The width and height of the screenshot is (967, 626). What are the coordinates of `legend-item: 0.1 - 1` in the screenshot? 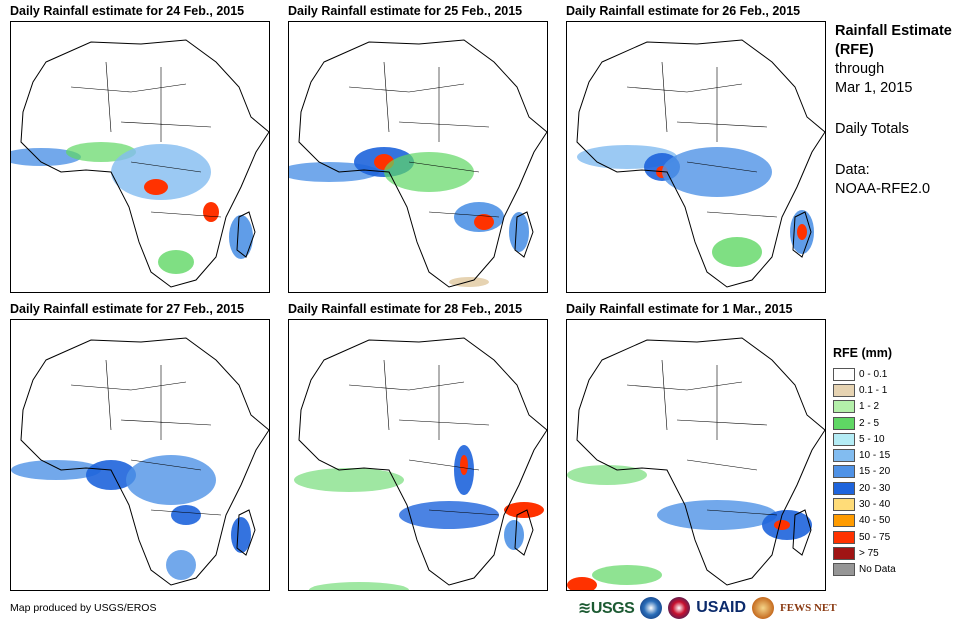 It's located at (898, 390).